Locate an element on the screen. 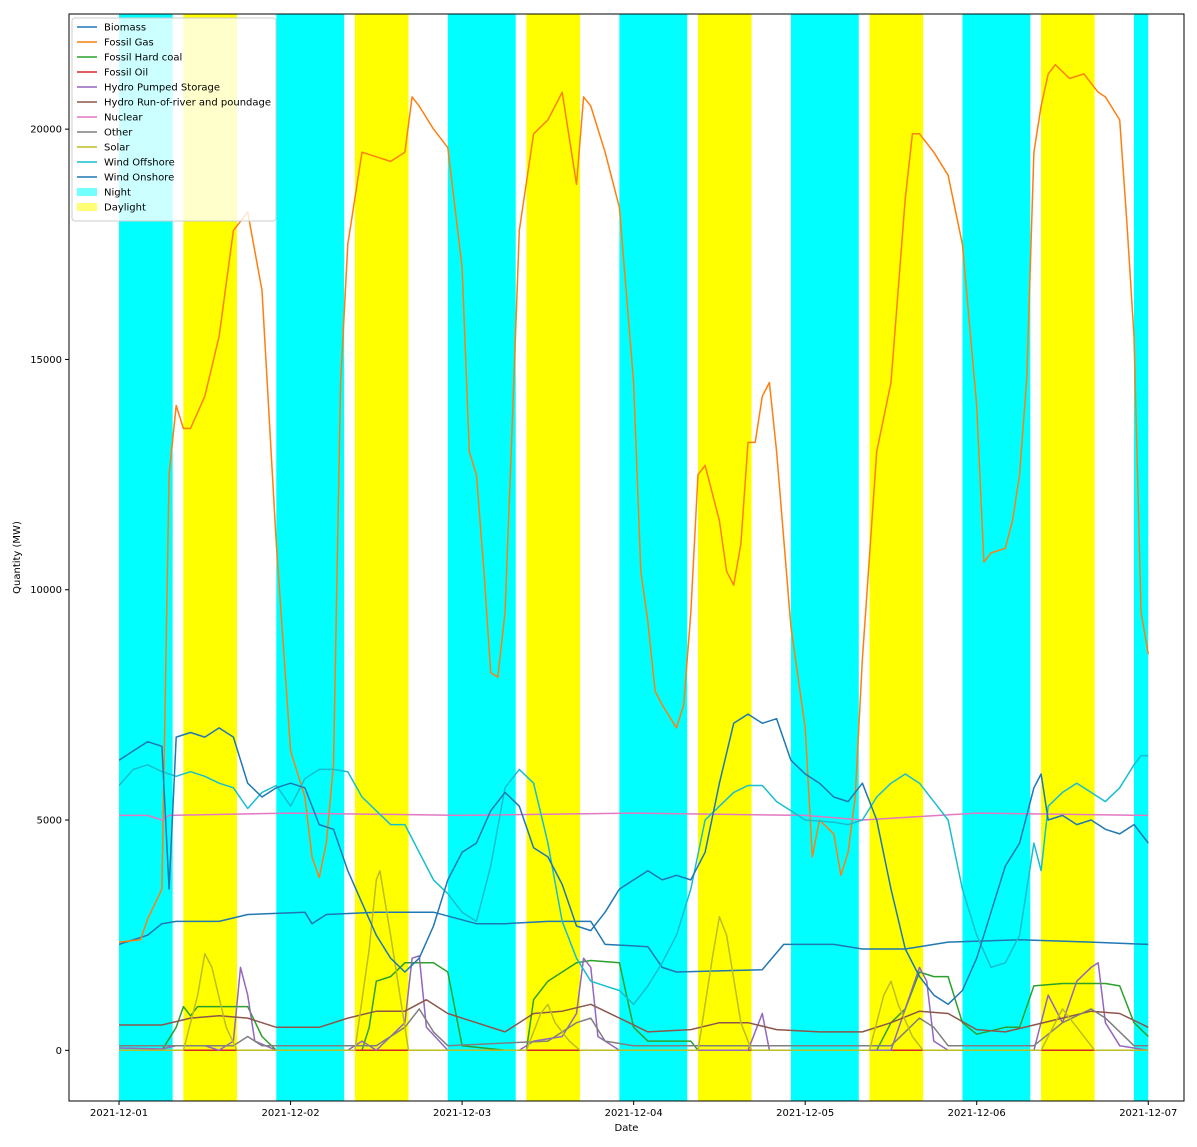  series-line-hydro-run-of-river-and-poundage is located at coordinates (634, 1015).